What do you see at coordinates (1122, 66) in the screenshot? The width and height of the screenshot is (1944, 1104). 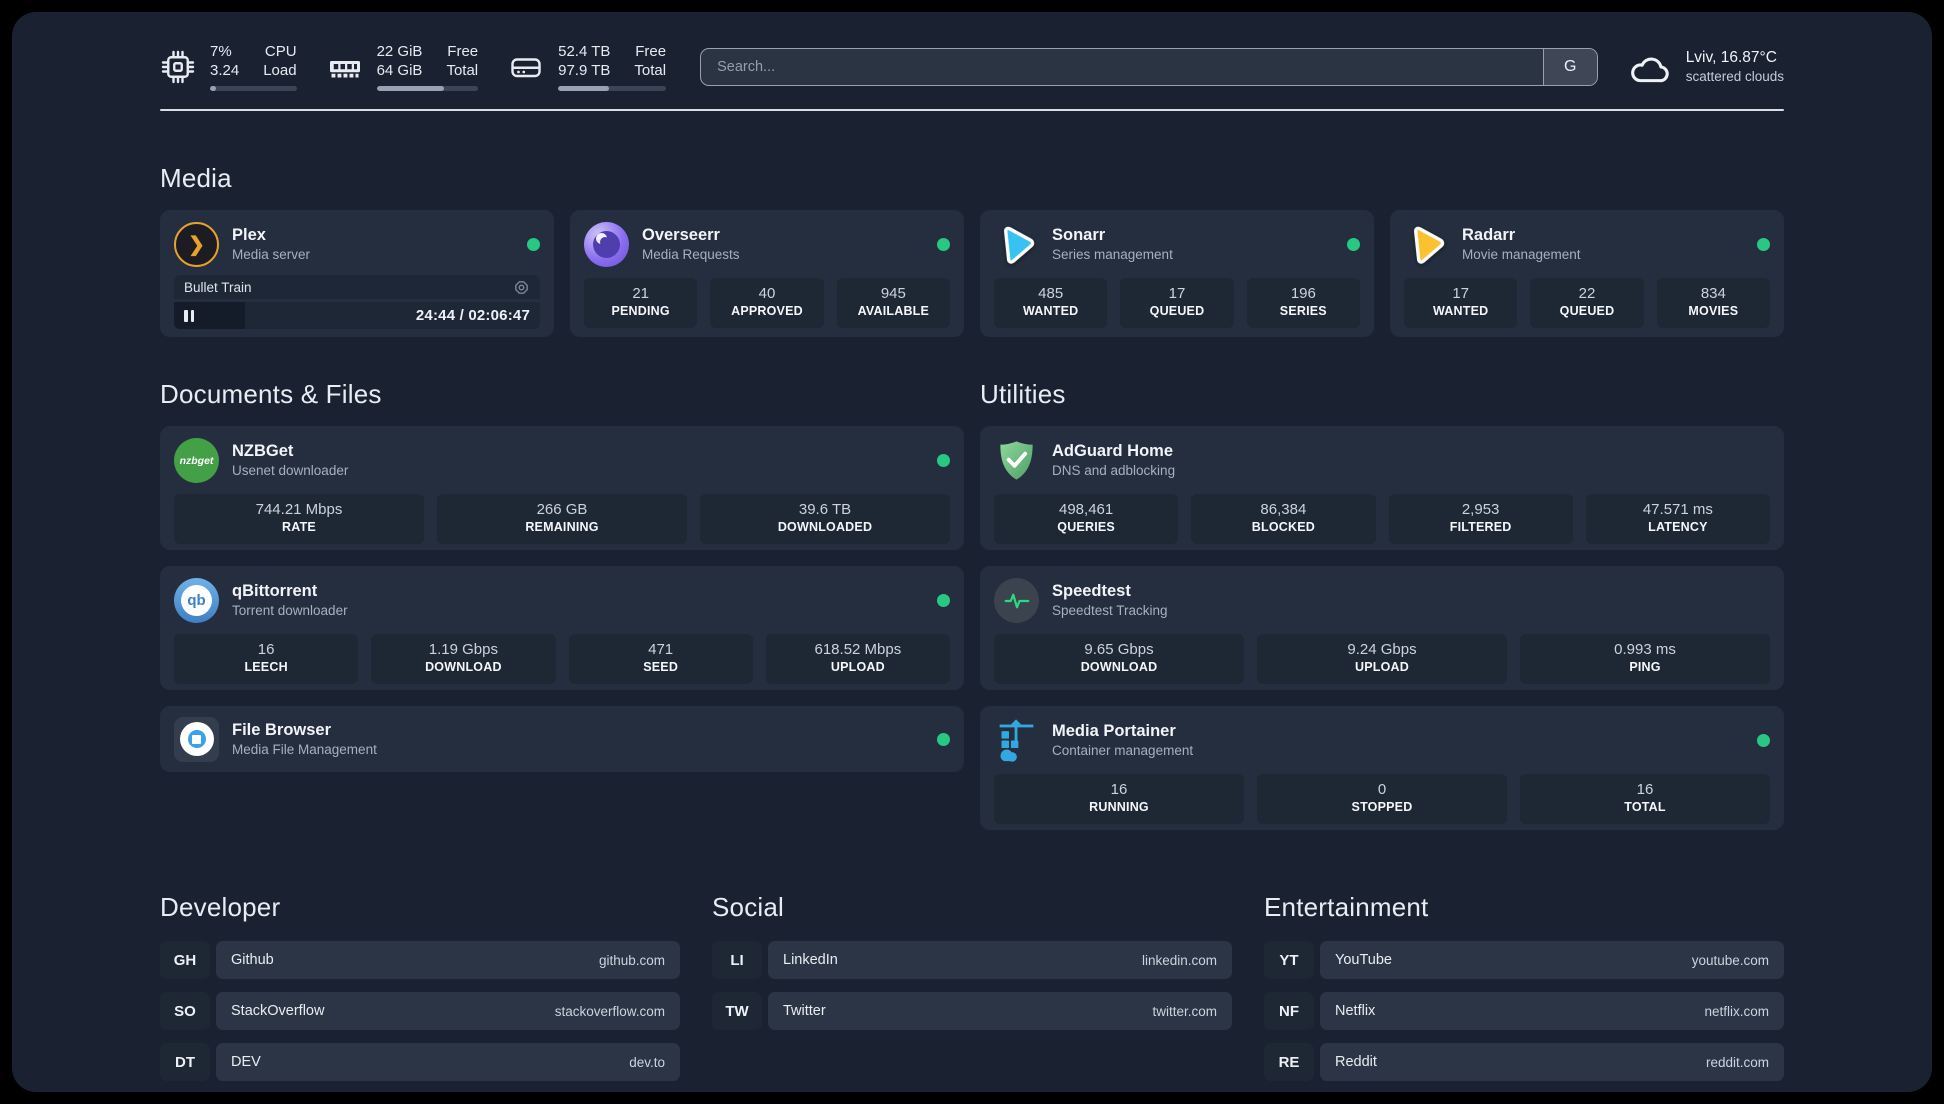 I see `search-input` at bounding box center [1122, 66].